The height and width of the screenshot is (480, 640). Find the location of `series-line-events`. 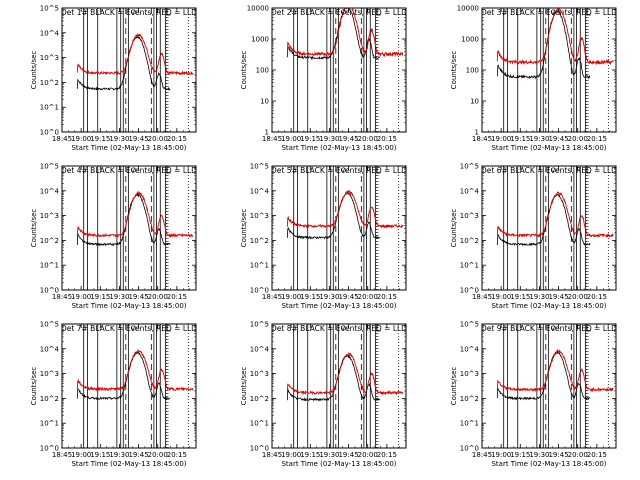

series-line-events is located at coordinates (543, 220).